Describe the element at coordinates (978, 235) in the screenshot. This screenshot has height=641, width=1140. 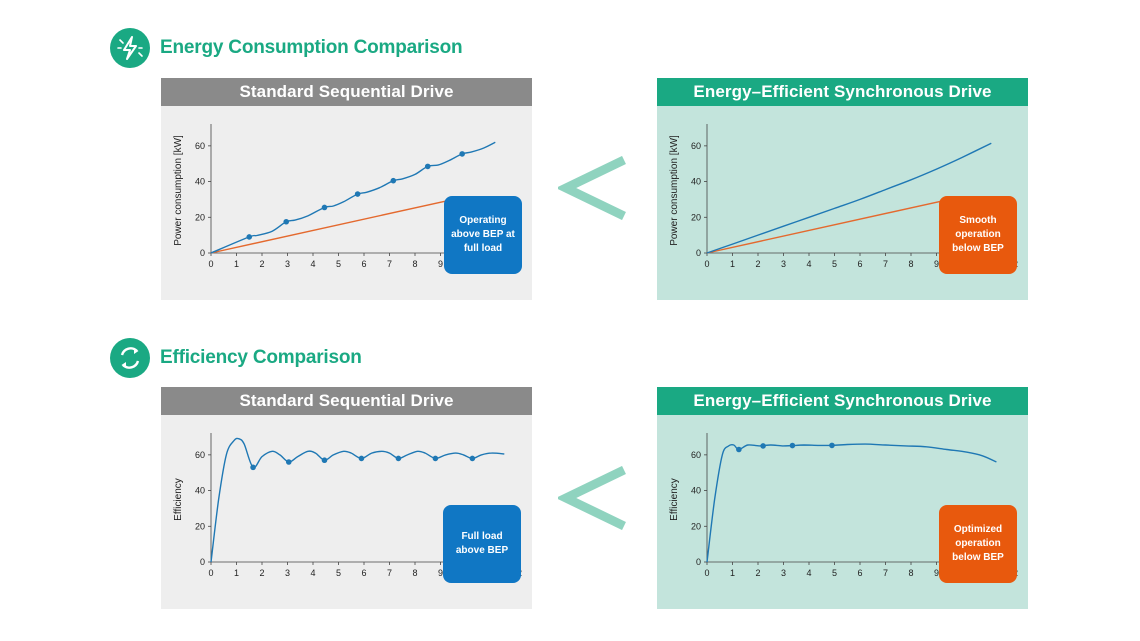
I see `callout-smooth-operation: Smooth operation below BEP` at that location.